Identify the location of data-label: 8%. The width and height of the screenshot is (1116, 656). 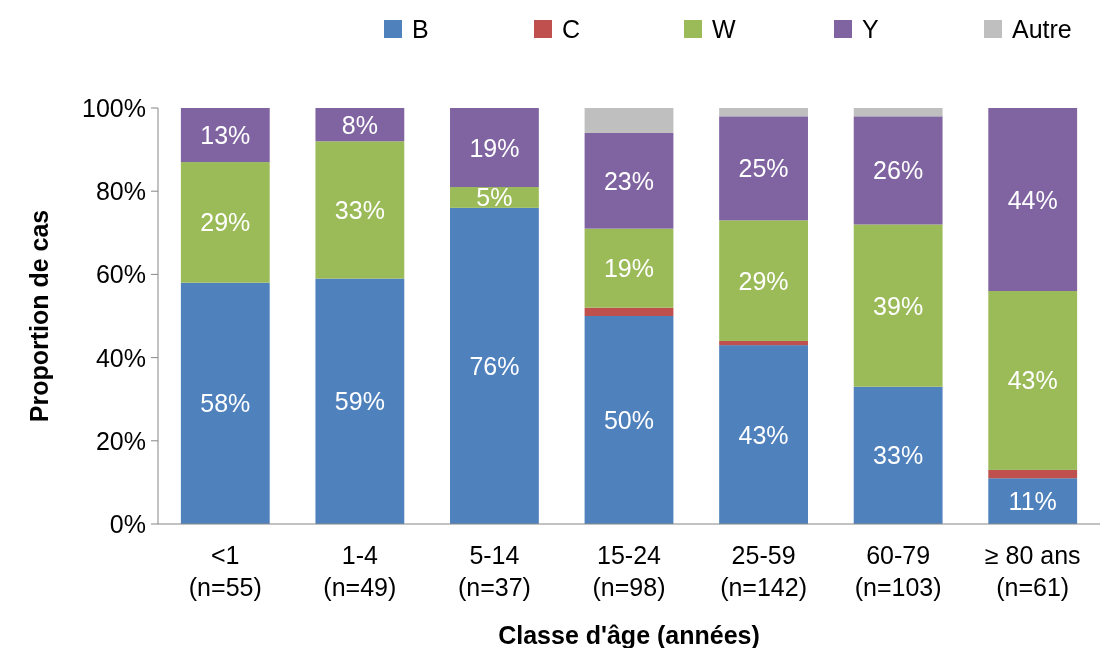
(359, 124).